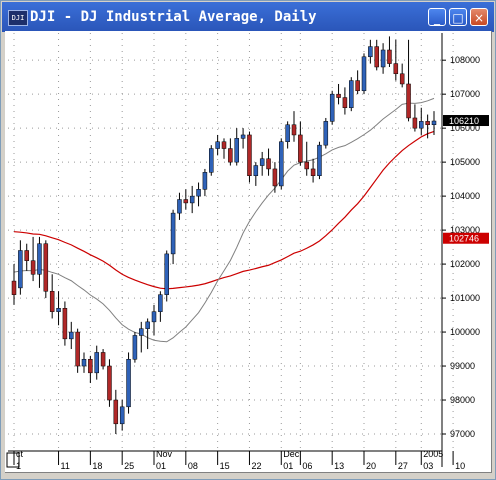 Image resolution: width=496 pixels, height=480 pixels. Describe the element at coordinates (193, 466) in the screenshot. I see `x-tick-label: 08` at that location.